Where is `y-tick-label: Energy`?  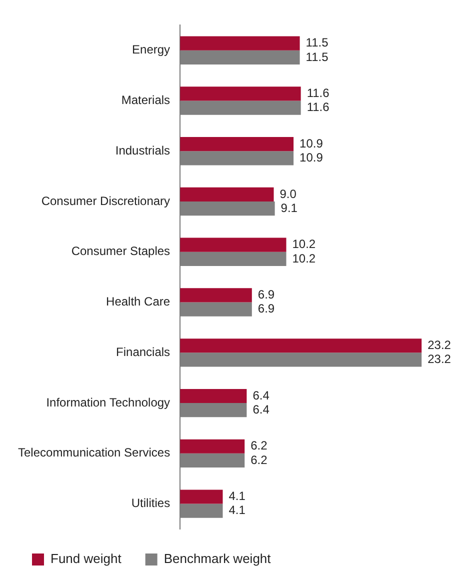
y-tick-label: Energy is located at coordinates (151, 49).